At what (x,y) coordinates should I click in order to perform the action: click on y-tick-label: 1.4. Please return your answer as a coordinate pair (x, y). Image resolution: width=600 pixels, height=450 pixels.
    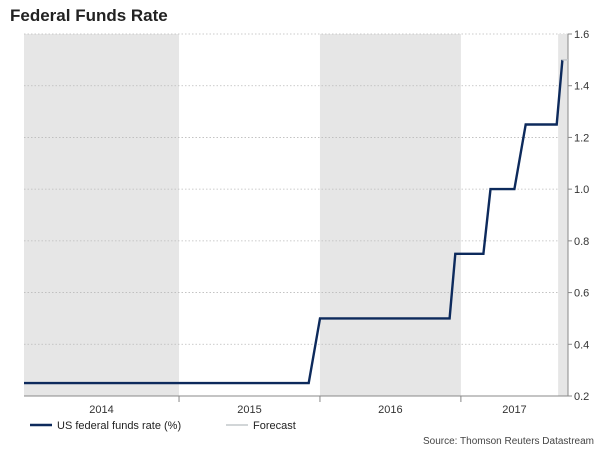
    Looking at the image, I should click on (581, 87).